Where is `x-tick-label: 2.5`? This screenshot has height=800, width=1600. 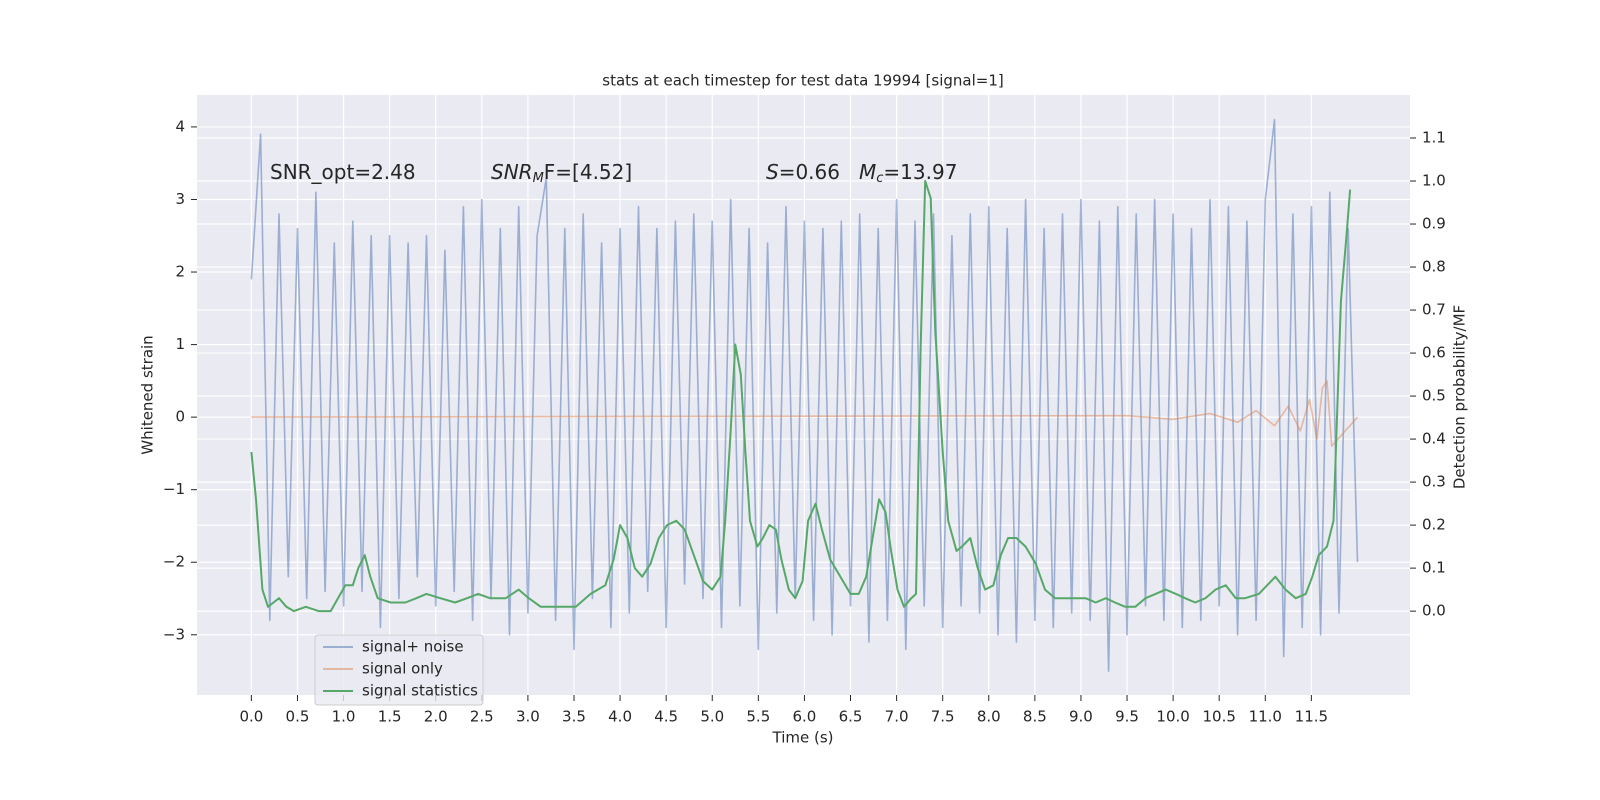 x-tick-label: 2.5 is located at coordinates (482, 717).